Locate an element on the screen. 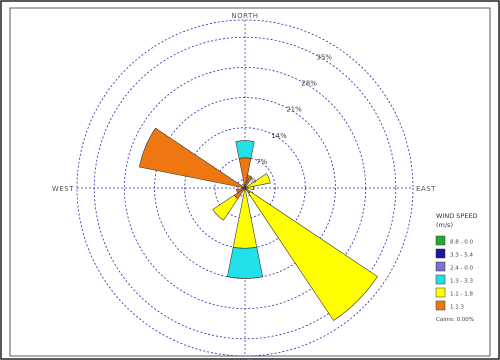 This screenshot has height=360, width=500. ring-label-2: 14% is located at coordinates (279, 136).